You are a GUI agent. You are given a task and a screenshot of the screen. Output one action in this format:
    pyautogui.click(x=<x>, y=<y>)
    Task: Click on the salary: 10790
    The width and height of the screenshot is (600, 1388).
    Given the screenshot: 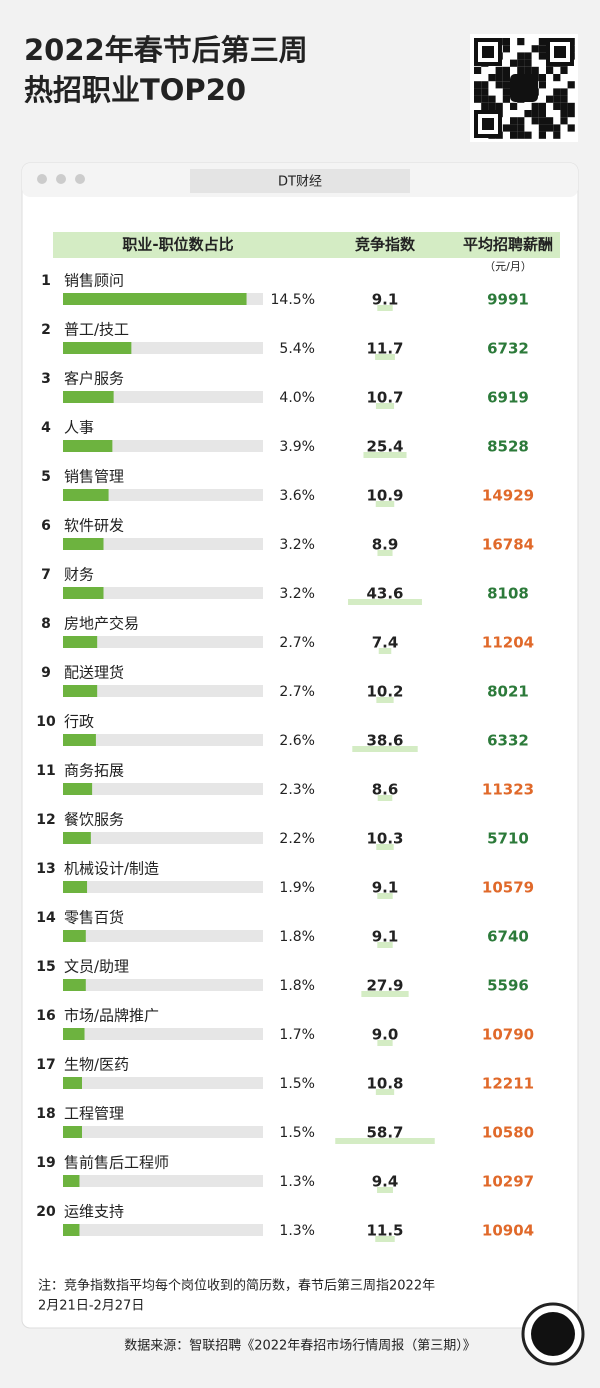 What is the action you would take?
    pyautogui.click(x=508, y=1035)
    